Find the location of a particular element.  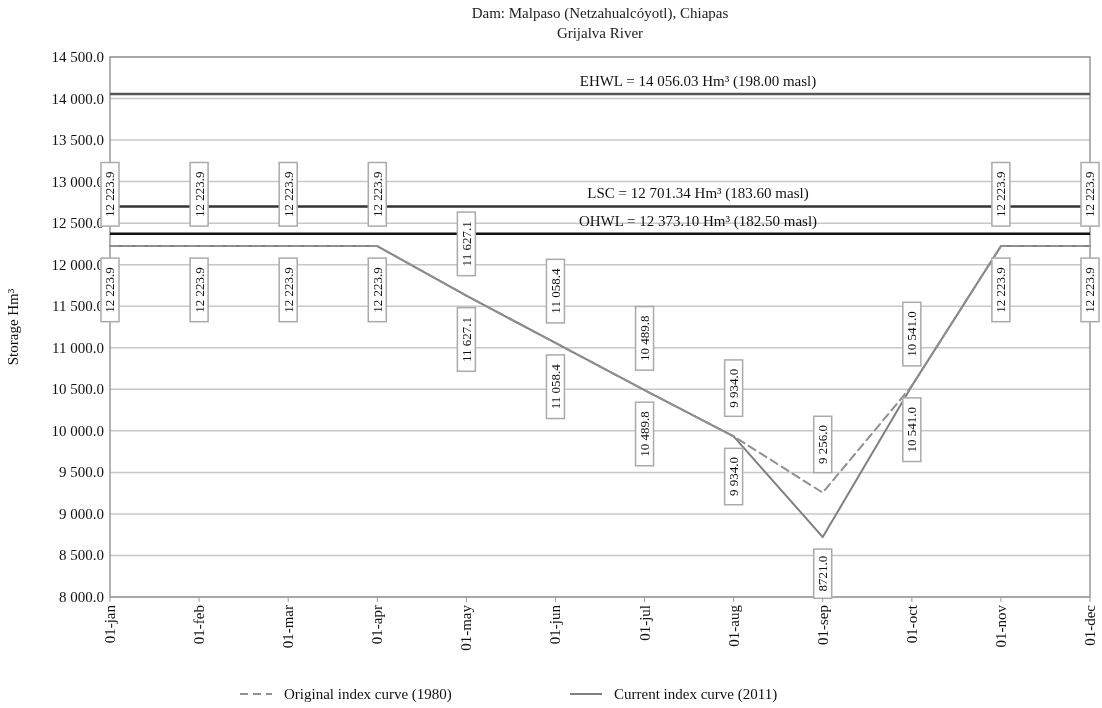

x-tick-label: 01-apr is located at coordinates (377, 625).